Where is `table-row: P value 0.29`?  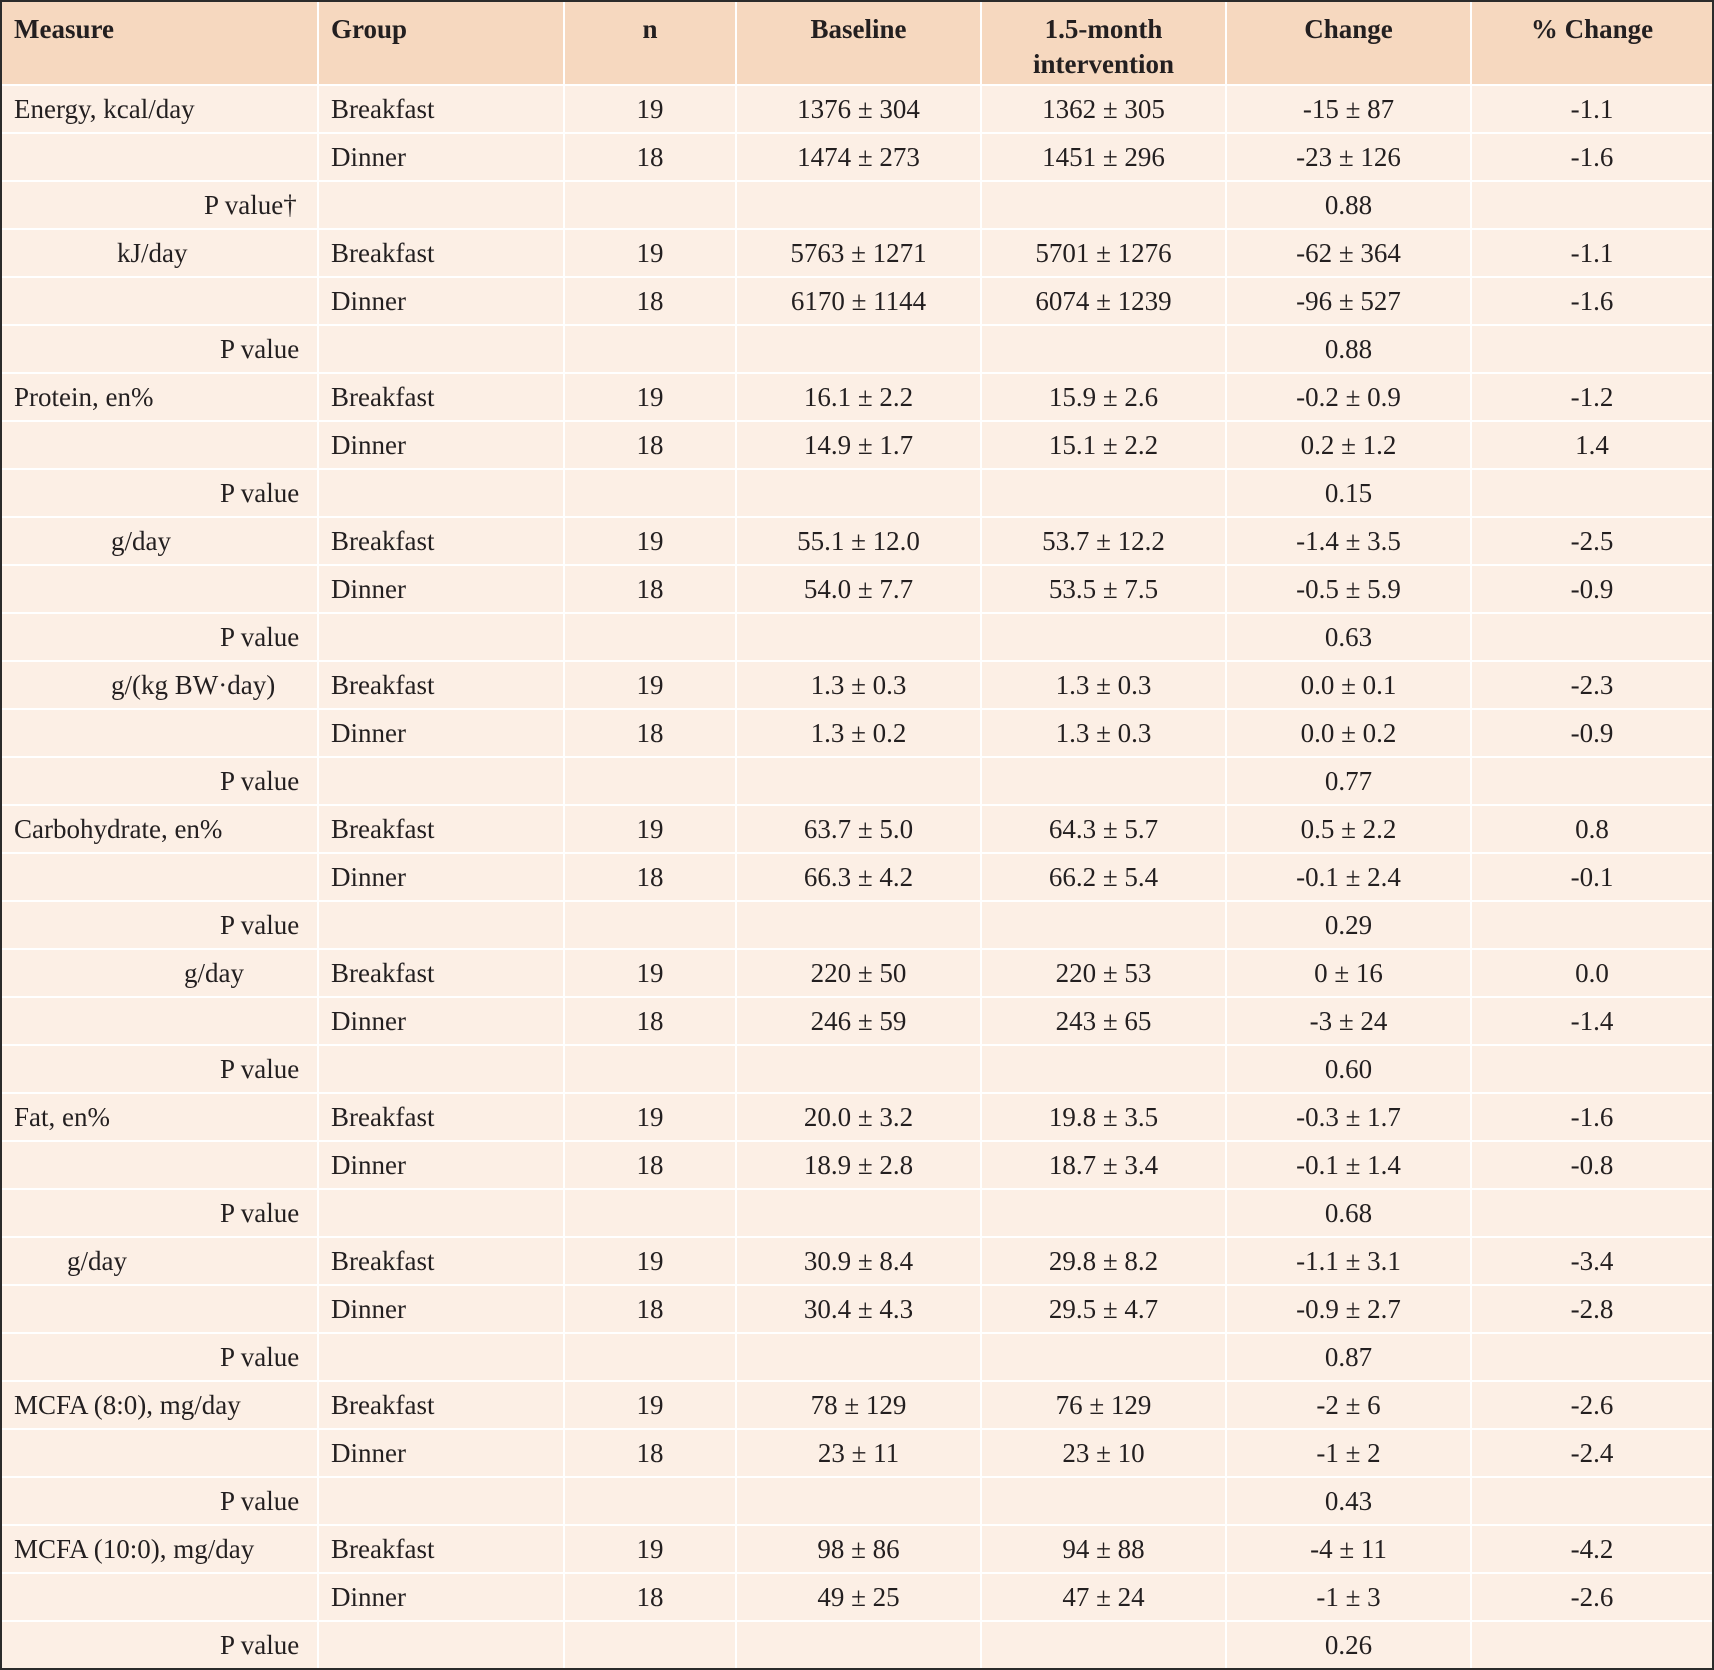 table-row: P value 0.29 is located at coordinates (857, 925).